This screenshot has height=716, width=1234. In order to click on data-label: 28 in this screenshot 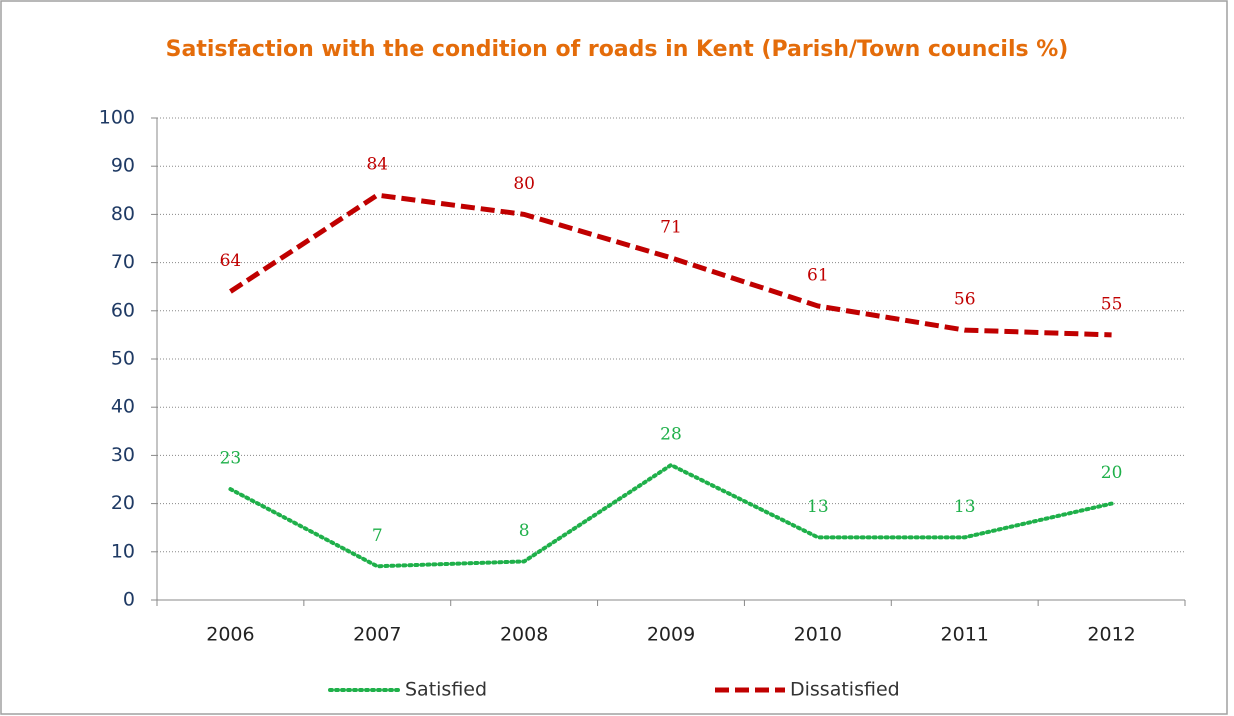, I will do `click(671, 435)`.